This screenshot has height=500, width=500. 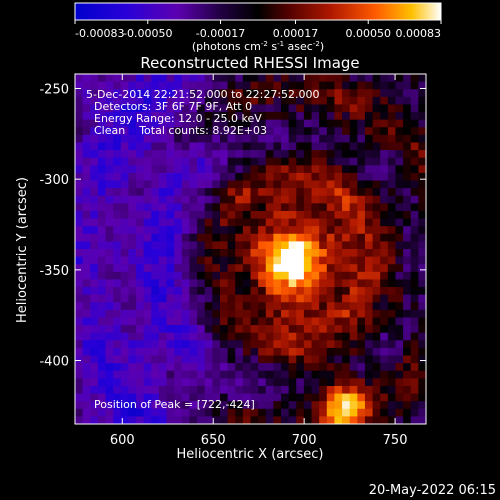 What do you see at coordinates (249, 63) in the screenshot?
I see `chart-title: Reconstructed RHESSI Image` at bounding box center [249, 63].